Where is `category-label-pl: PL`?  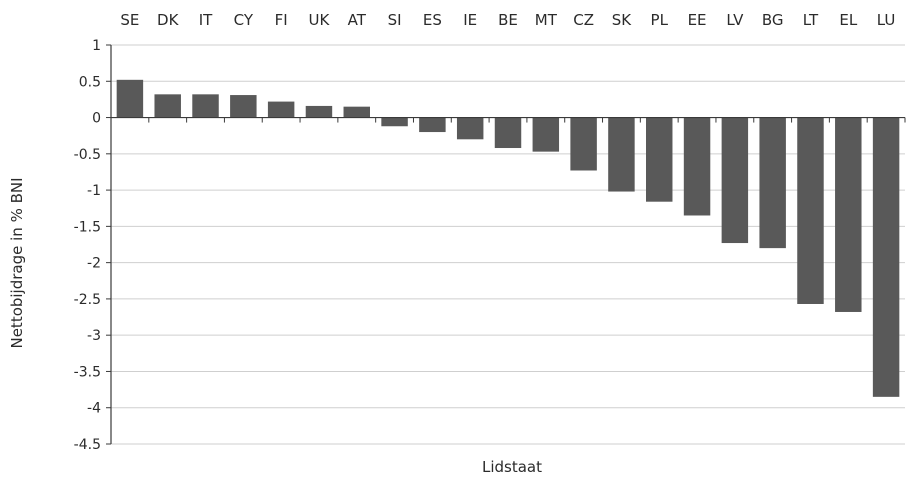 category-label-pl: PL is located at coordinates (660, 20).